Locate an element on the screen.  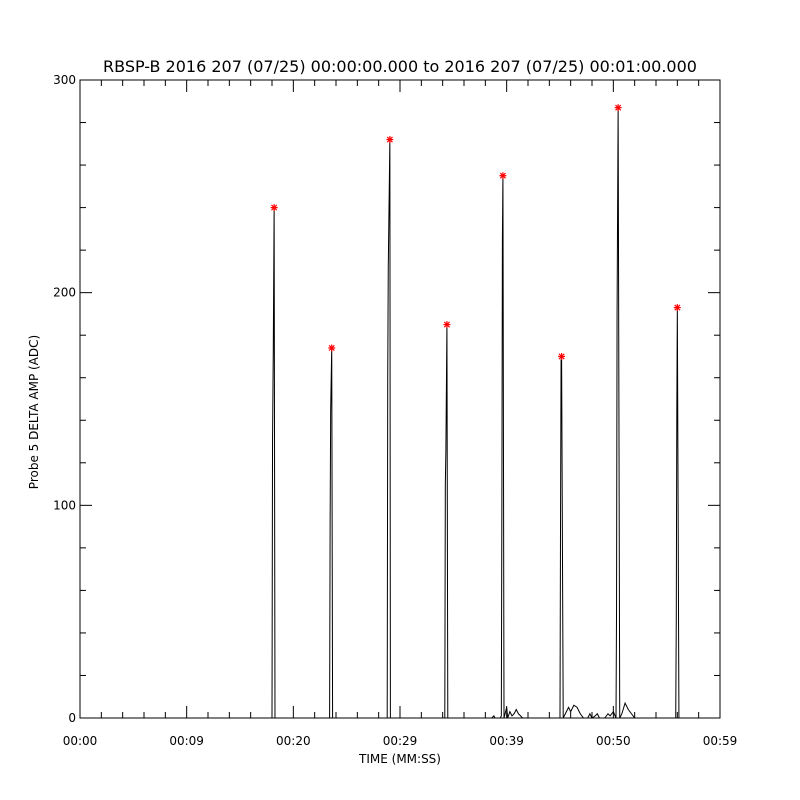
y-tick-label: 200 is located at coordinates (64, 293).